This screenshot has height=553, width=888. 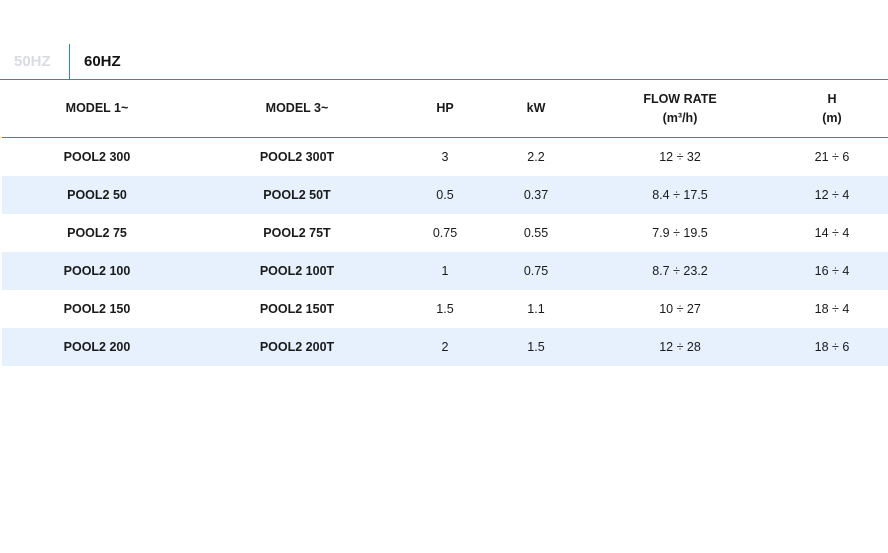 What do you see at coordinates (832, 347) in the screenshot?
I see `cell-head: 18 ÷ 6` at bounding box center [832, 347].